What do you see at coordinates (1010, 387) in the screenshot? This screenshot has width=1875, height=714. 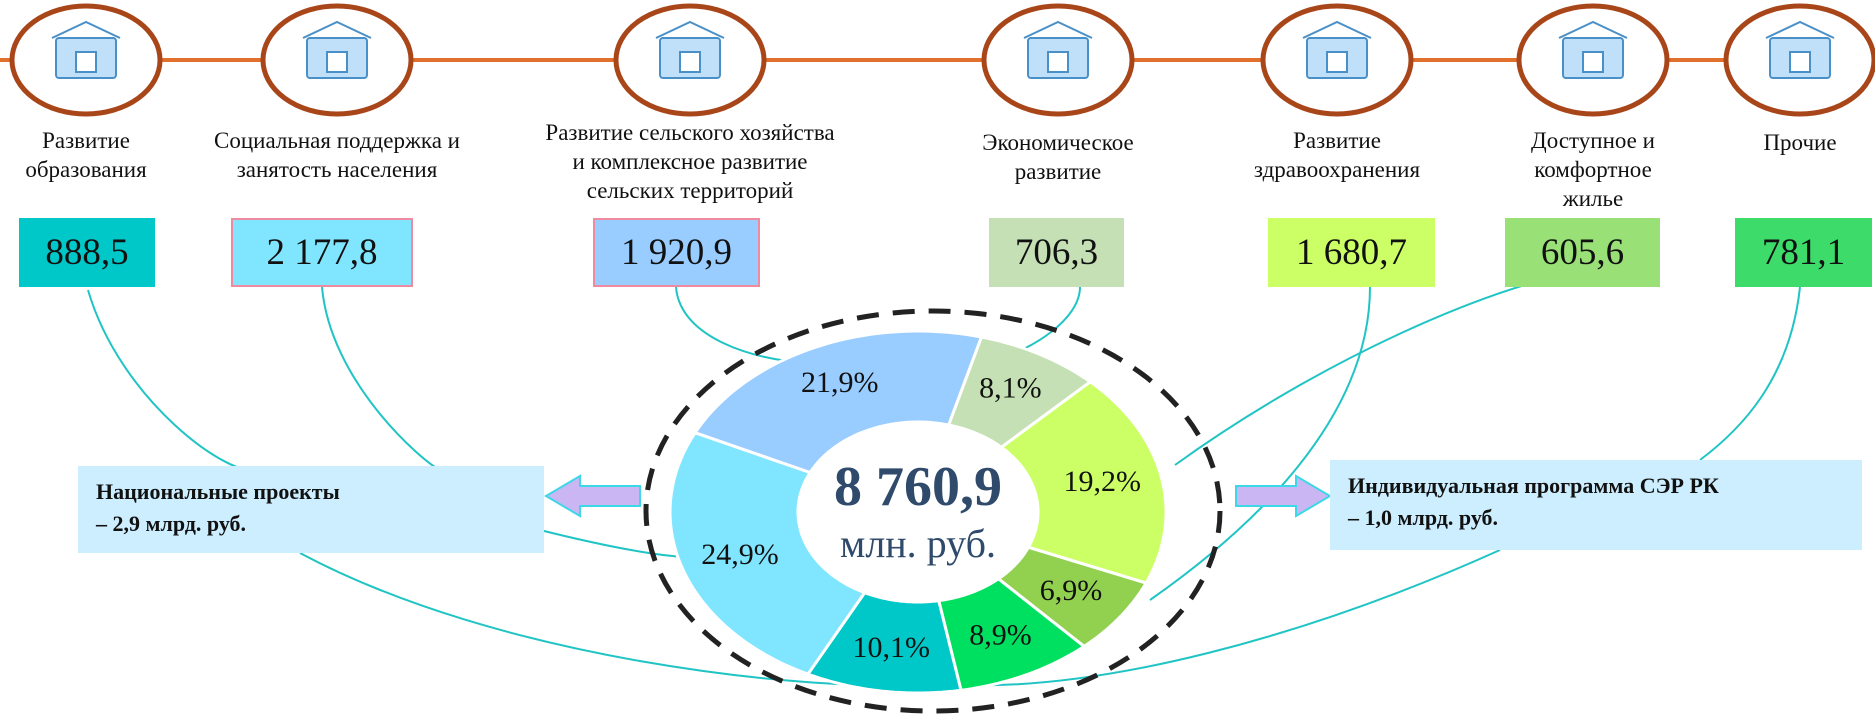 I see `percent-label: 8,1%` at bounding box center [1010, 387].